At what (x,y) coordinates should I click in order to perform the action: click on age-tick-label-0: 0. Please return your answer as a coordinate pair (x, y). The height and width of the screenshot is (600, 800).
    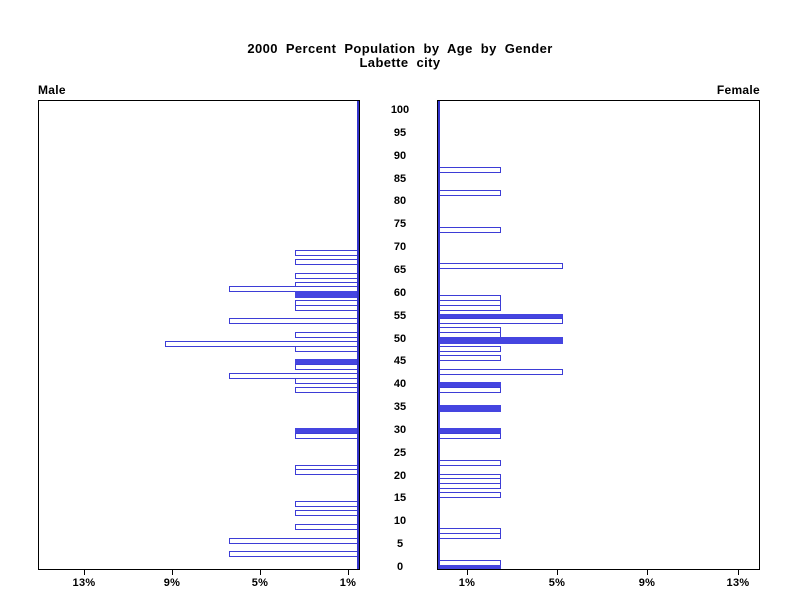
    Looking at the image, I should click on (400, 567).